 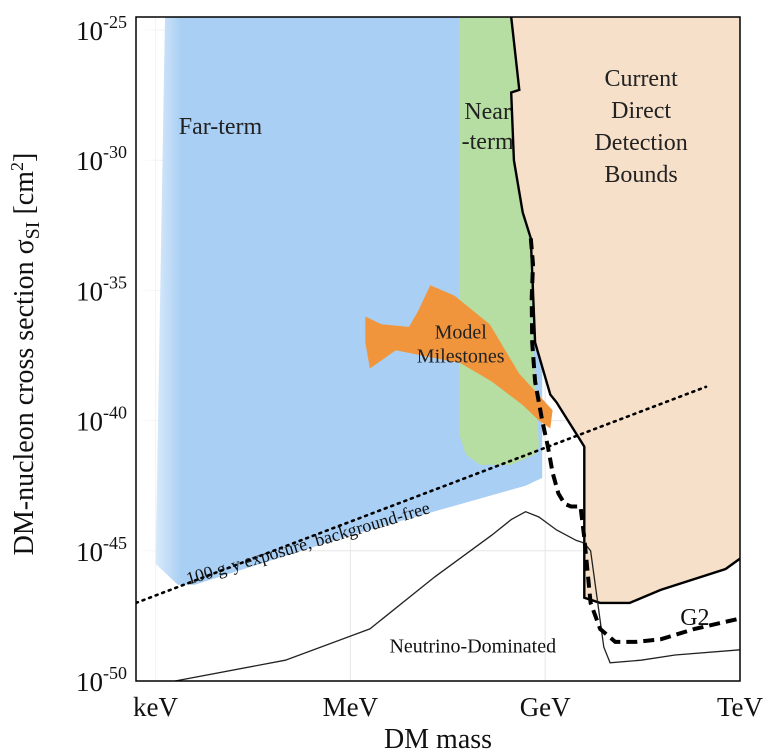 I want to click on y-axis-title-unit-close: ], so click(x=24, y=157).